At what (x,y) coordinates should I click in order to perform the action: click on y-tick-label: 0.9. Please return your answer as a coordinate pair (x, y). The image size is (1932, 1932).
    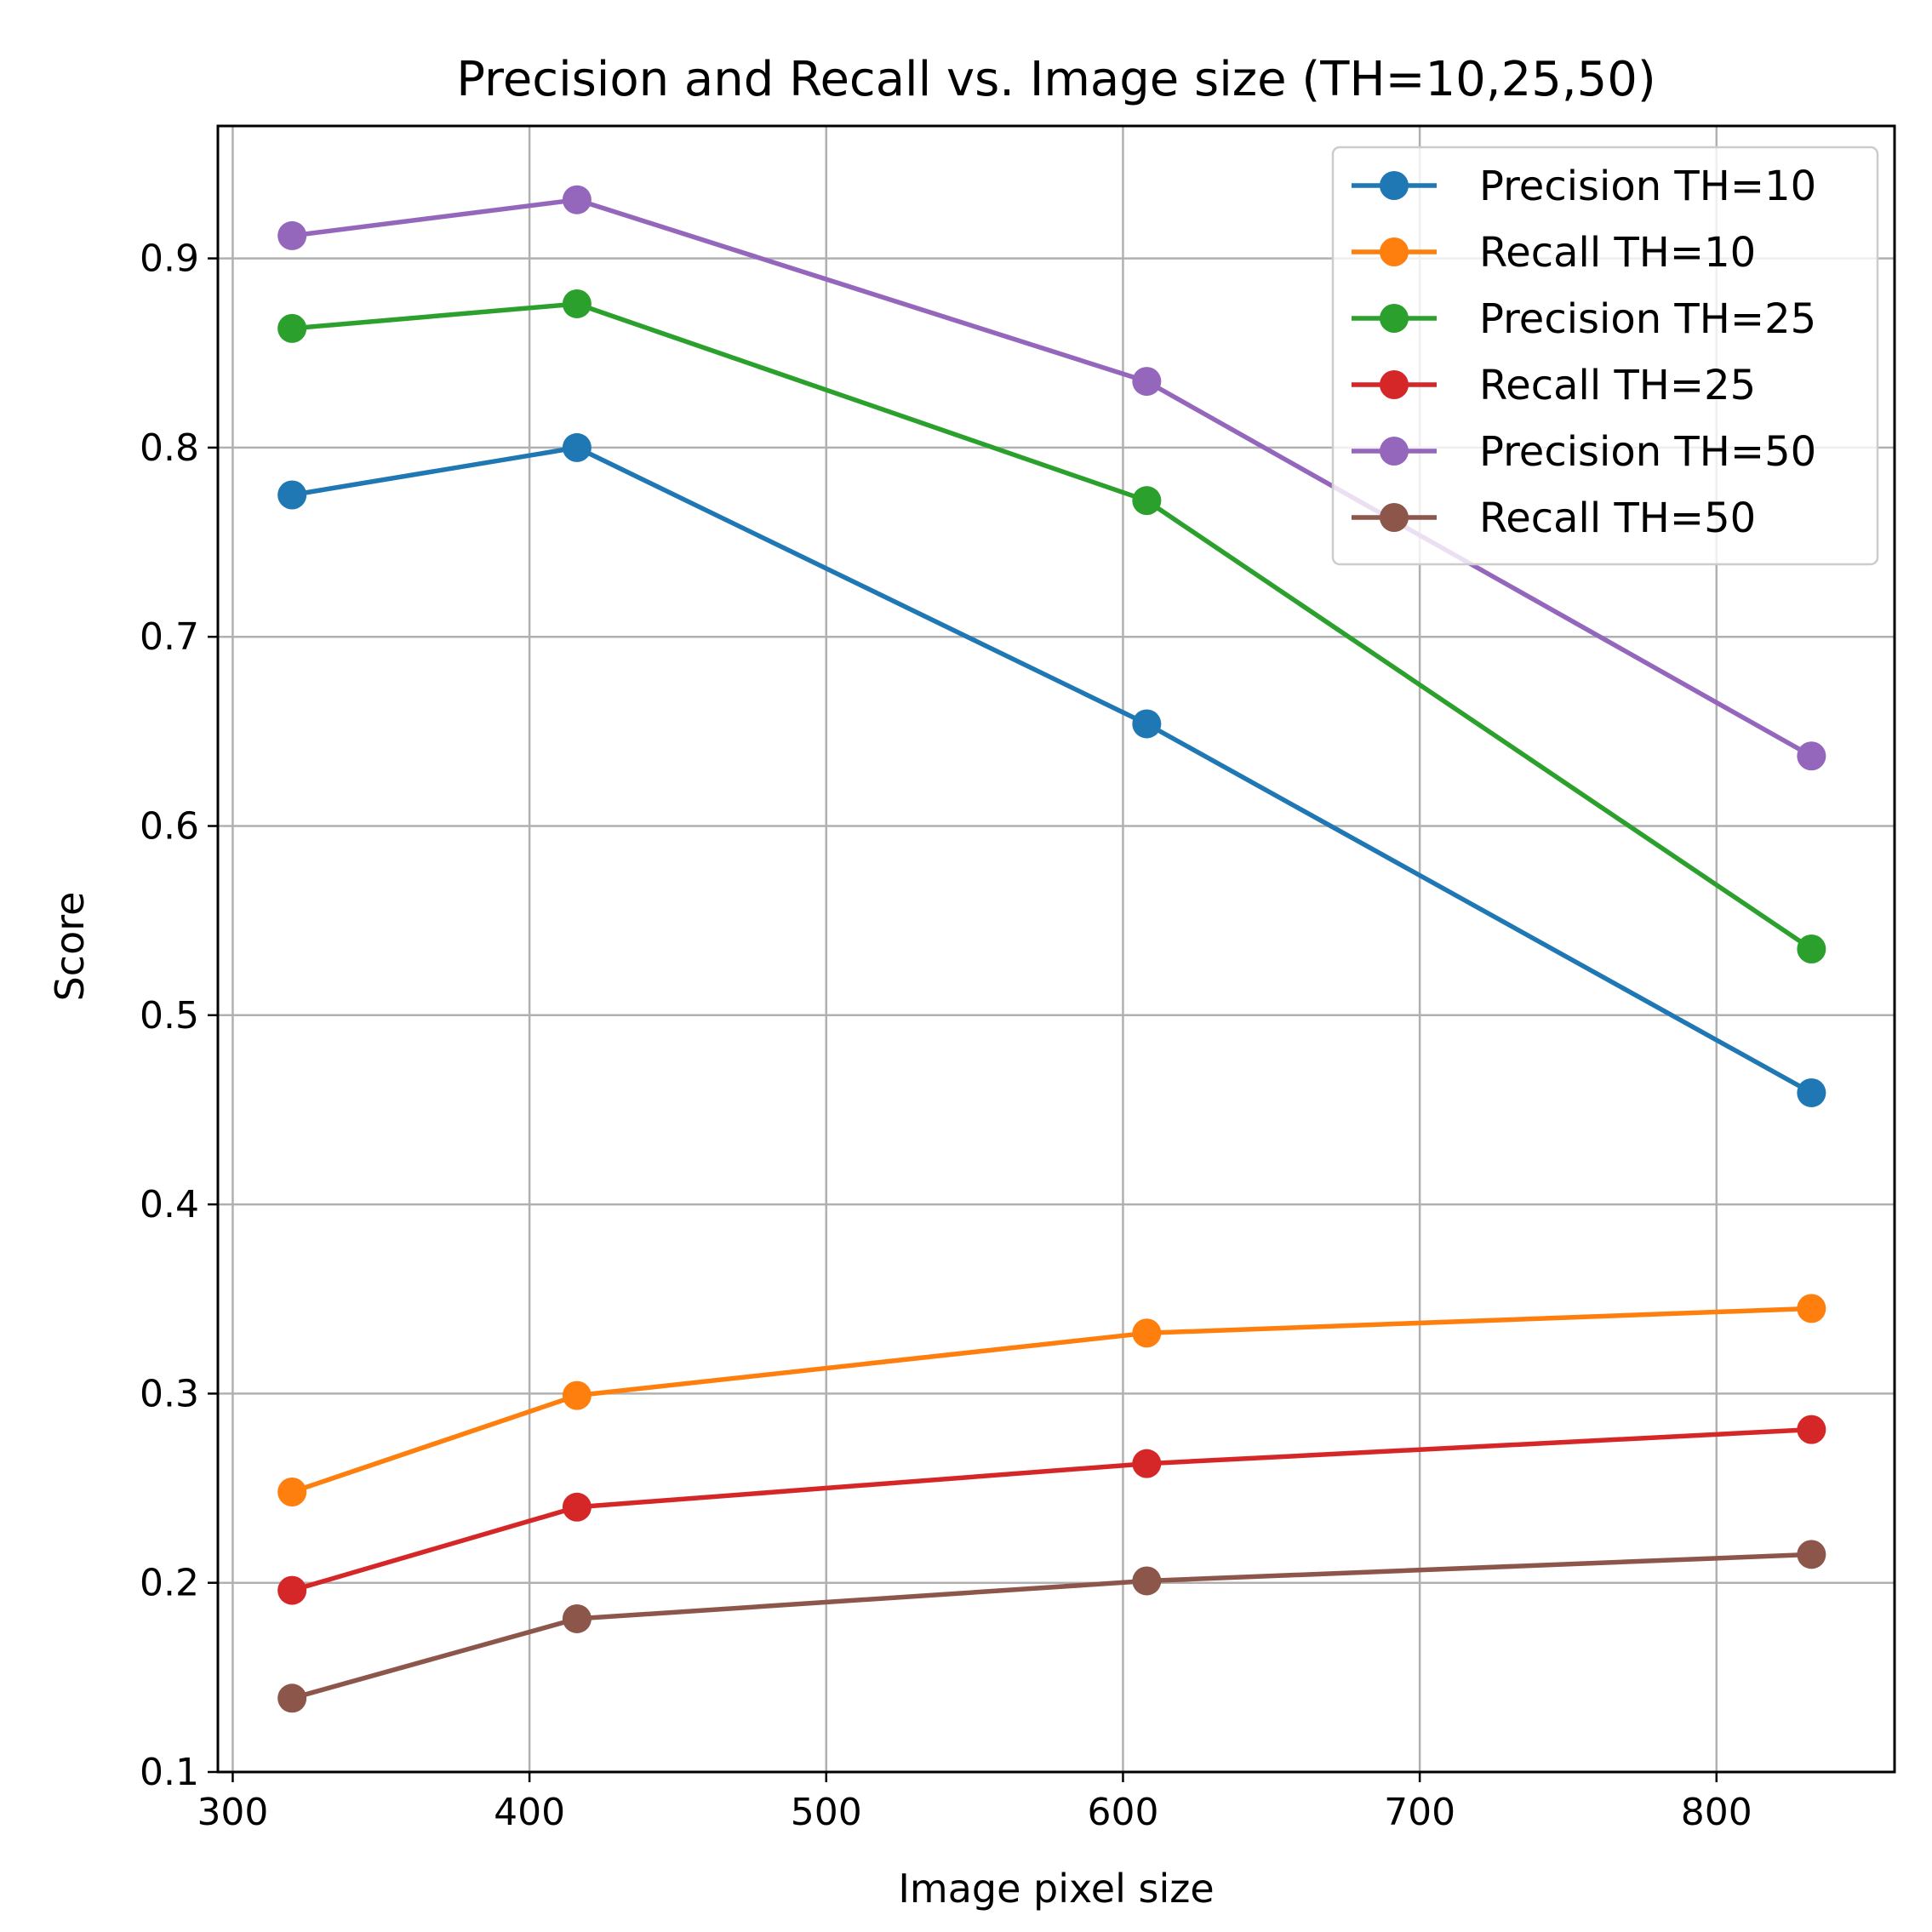
    Looking at the image, I should click on (170, 259).